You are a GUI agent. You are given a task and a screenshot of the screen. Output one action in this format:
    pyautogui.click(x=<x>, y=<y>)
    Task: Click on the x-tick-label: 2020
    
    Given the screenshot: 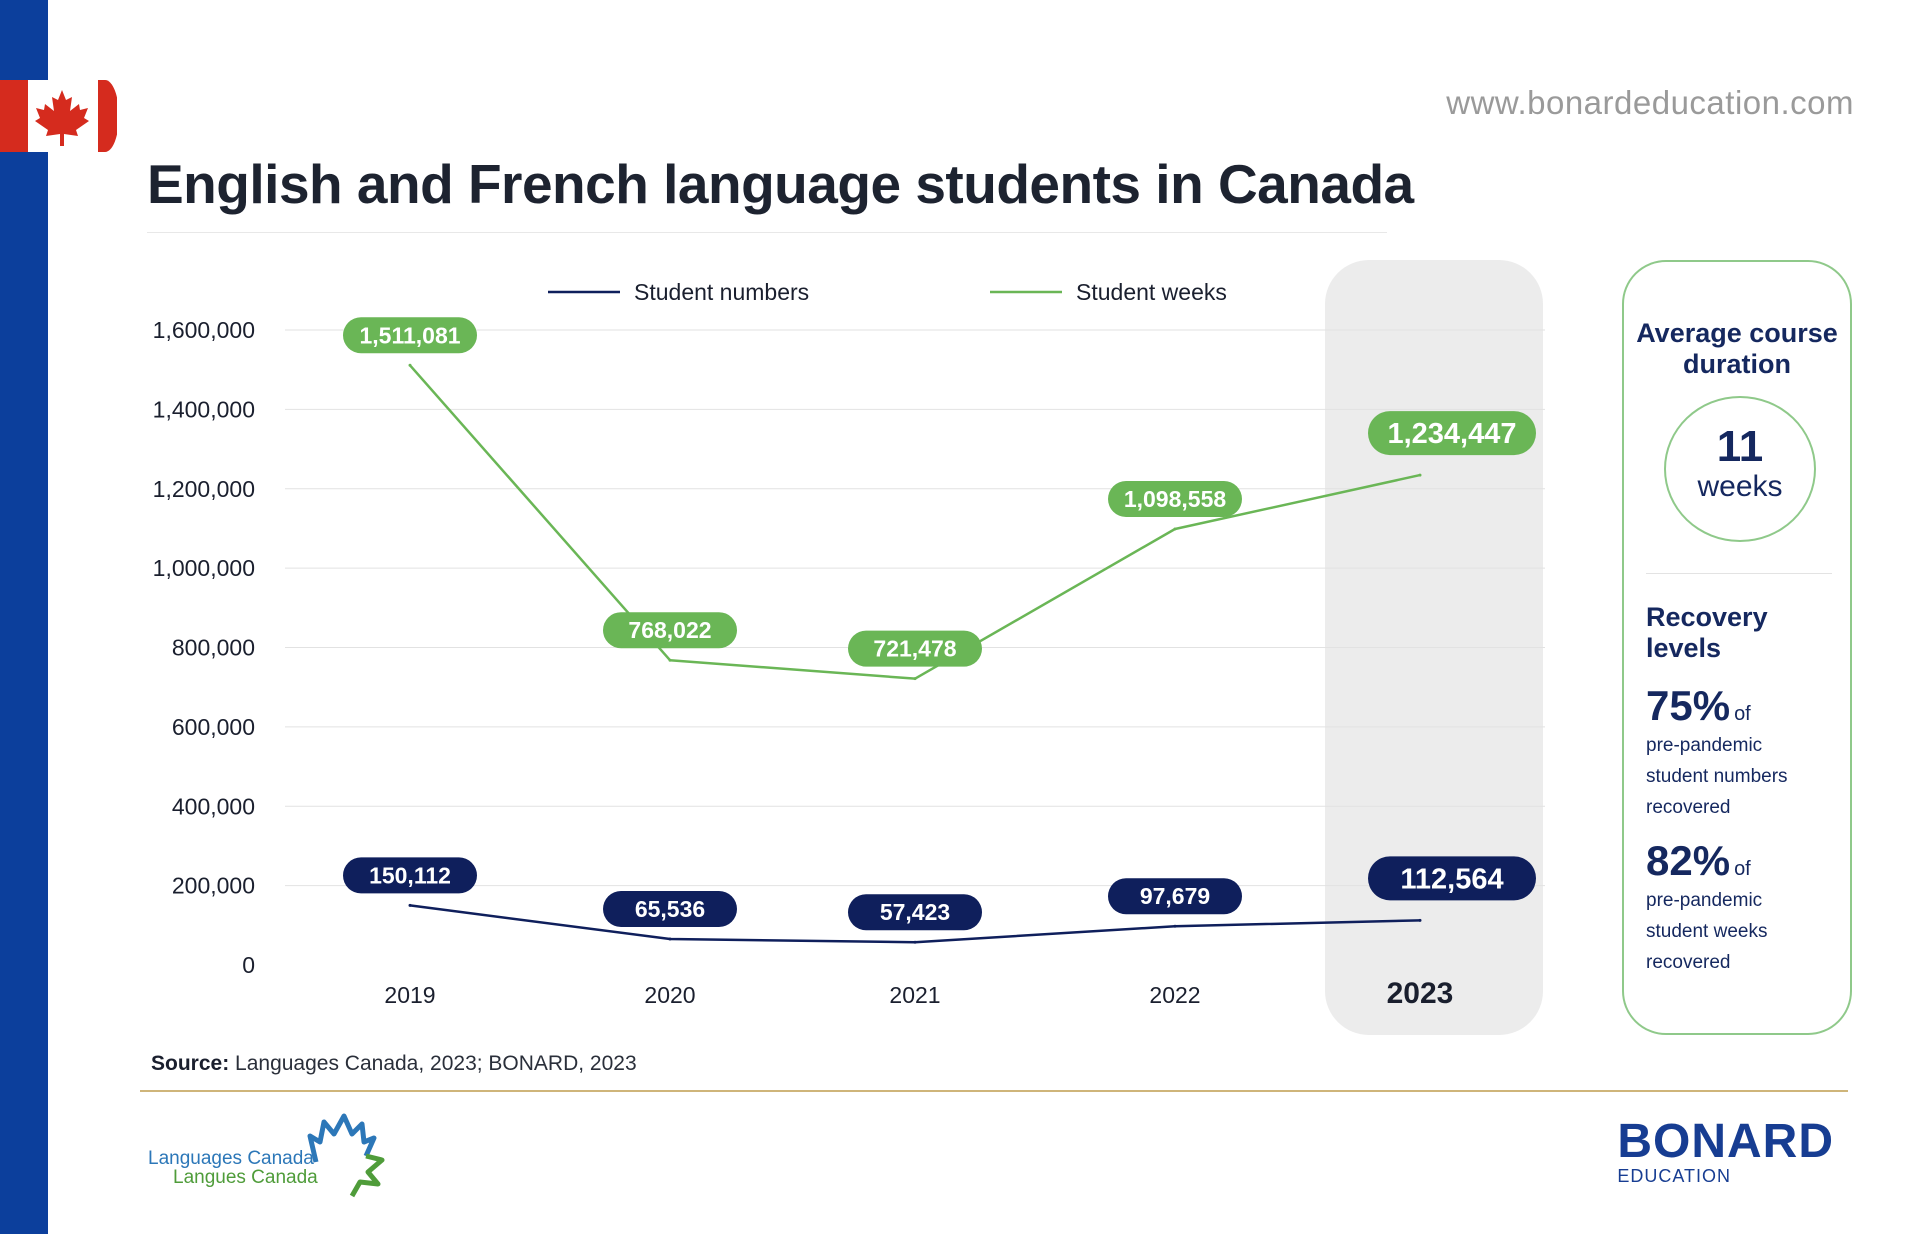 What is the action you would take?
    pyautogui.click(x=669, y=995)
    